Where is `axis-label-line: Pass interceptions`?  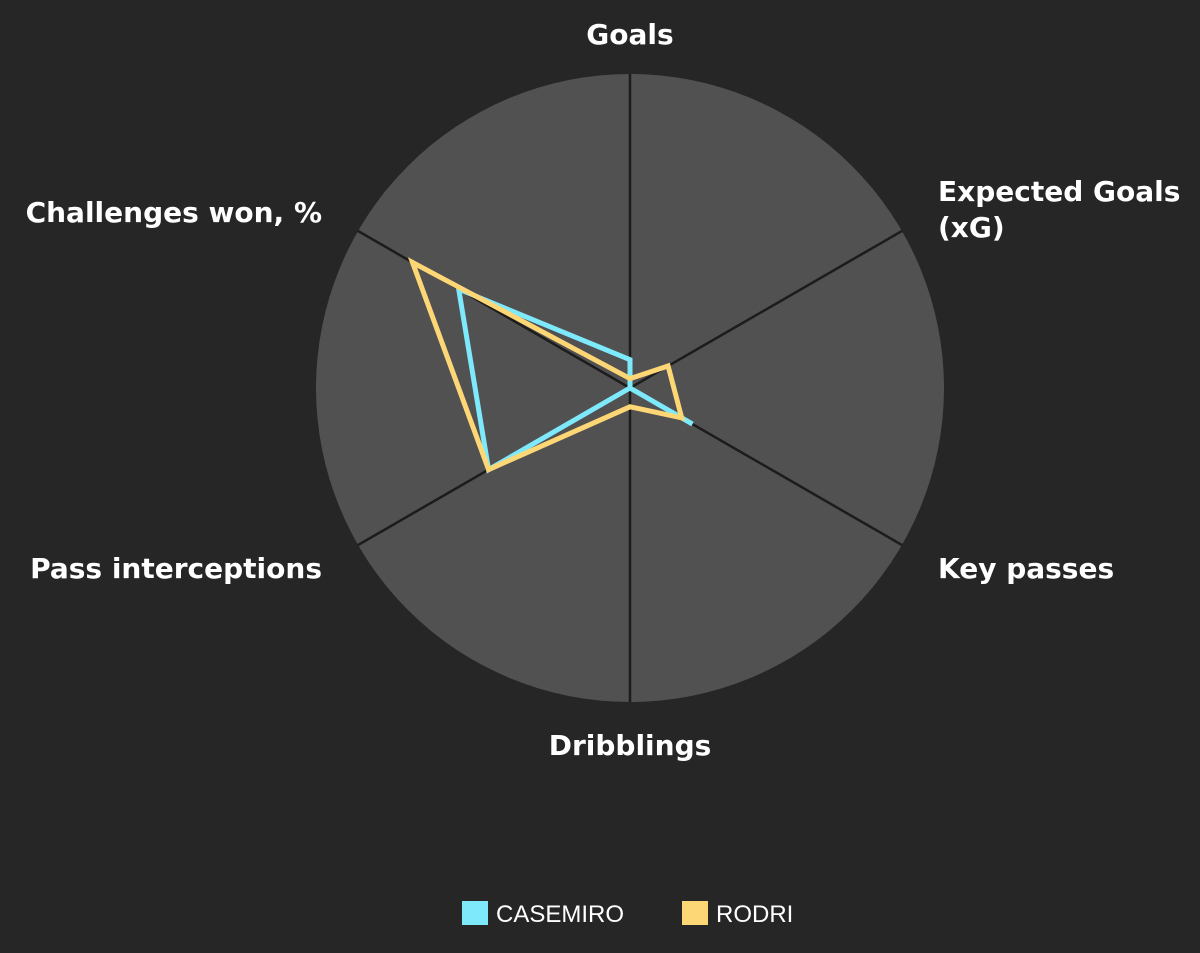 axis-label-line: Pass interceptions is located at coordinates (176, 568).